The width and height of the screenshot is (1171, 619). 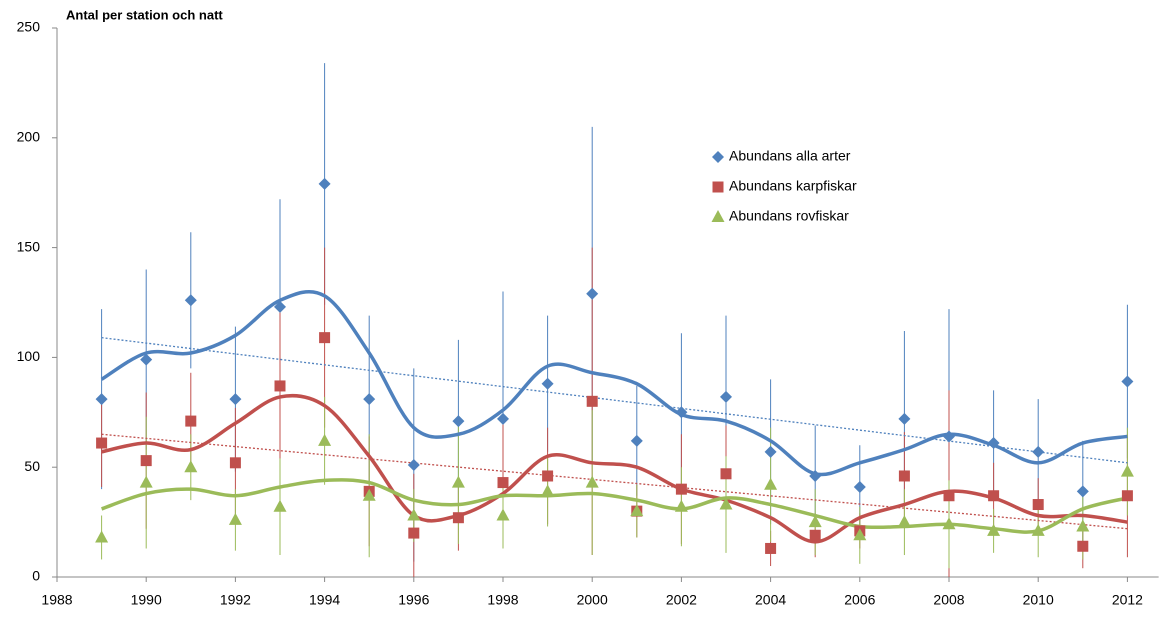 What do you see at coordinates (29, 27) in the screenshot?
I see `y-tick-label: 250` at bounding box center [29, 27].